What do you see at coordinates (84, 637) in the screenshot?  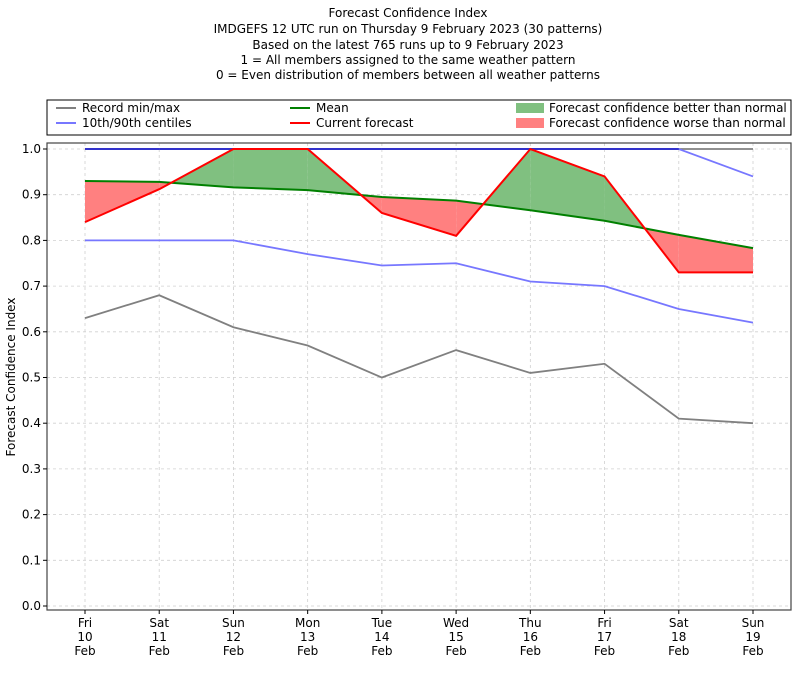 I see `x-tick-label: 10` at bounding box center [84, 637].